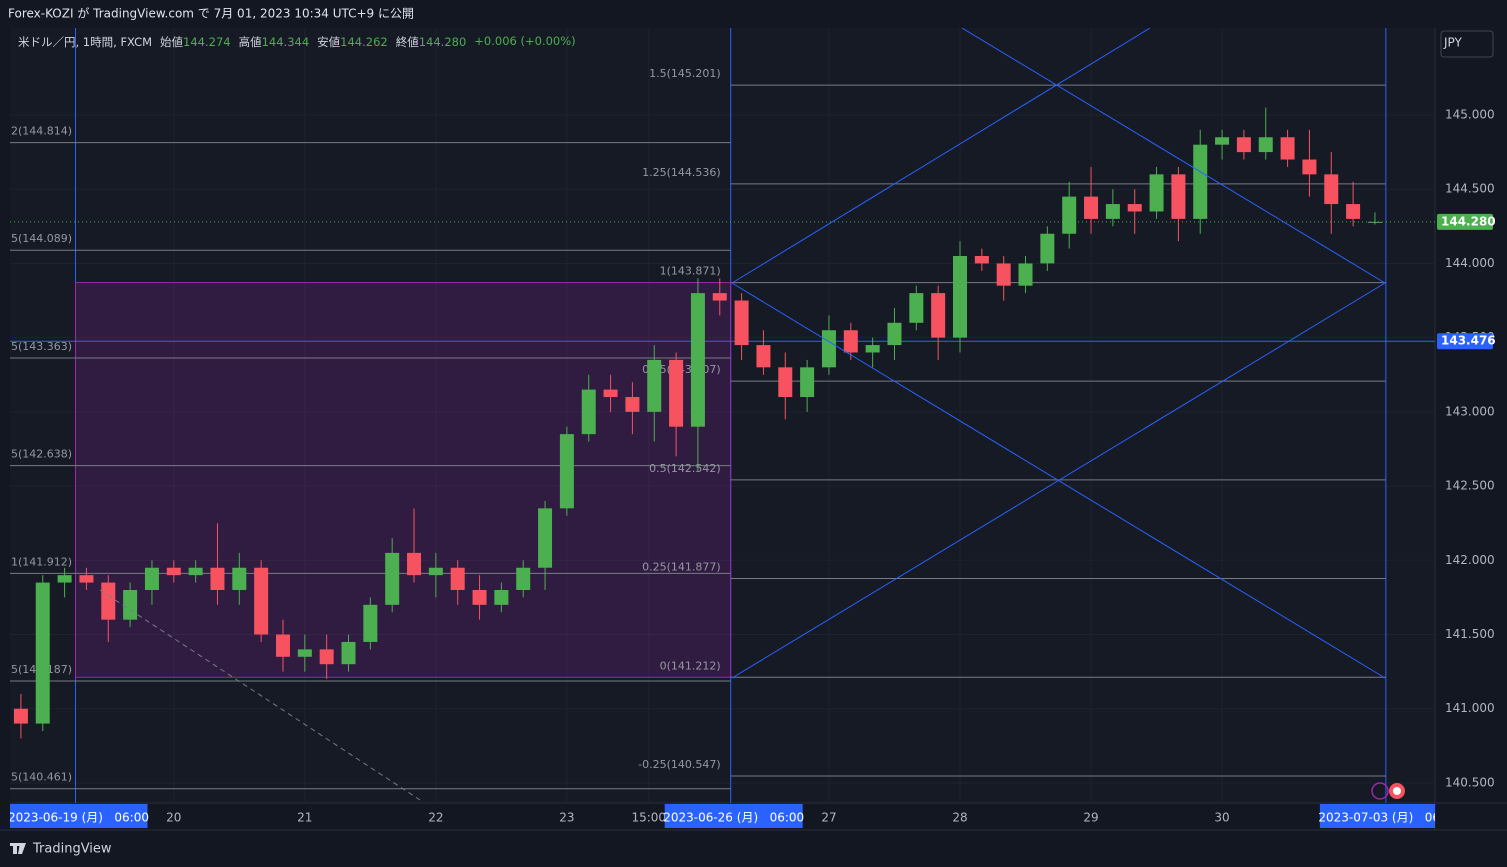 The width and height of the screenshot is (1507, 867). What do you see at coordinates (285, 42) in the screenshot?
I see `legend-v: 144.344` at bounding box center [285, 42].